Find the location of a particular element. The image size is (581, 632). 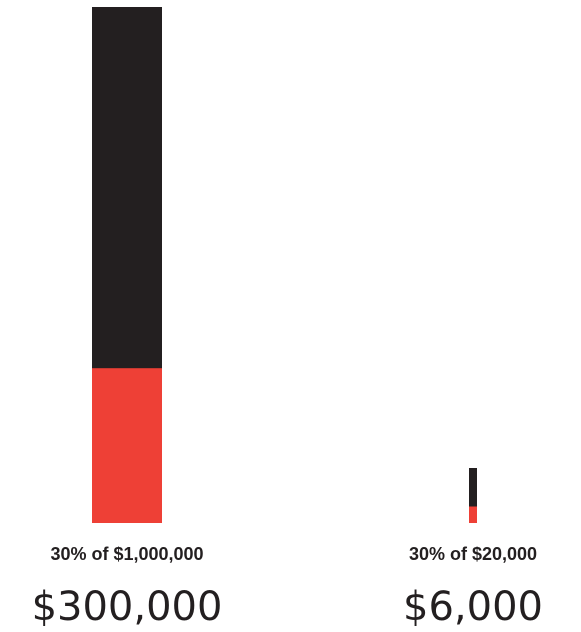

item-2: 30% of $20,000 $6,000 is located at coordinates (473, 549).